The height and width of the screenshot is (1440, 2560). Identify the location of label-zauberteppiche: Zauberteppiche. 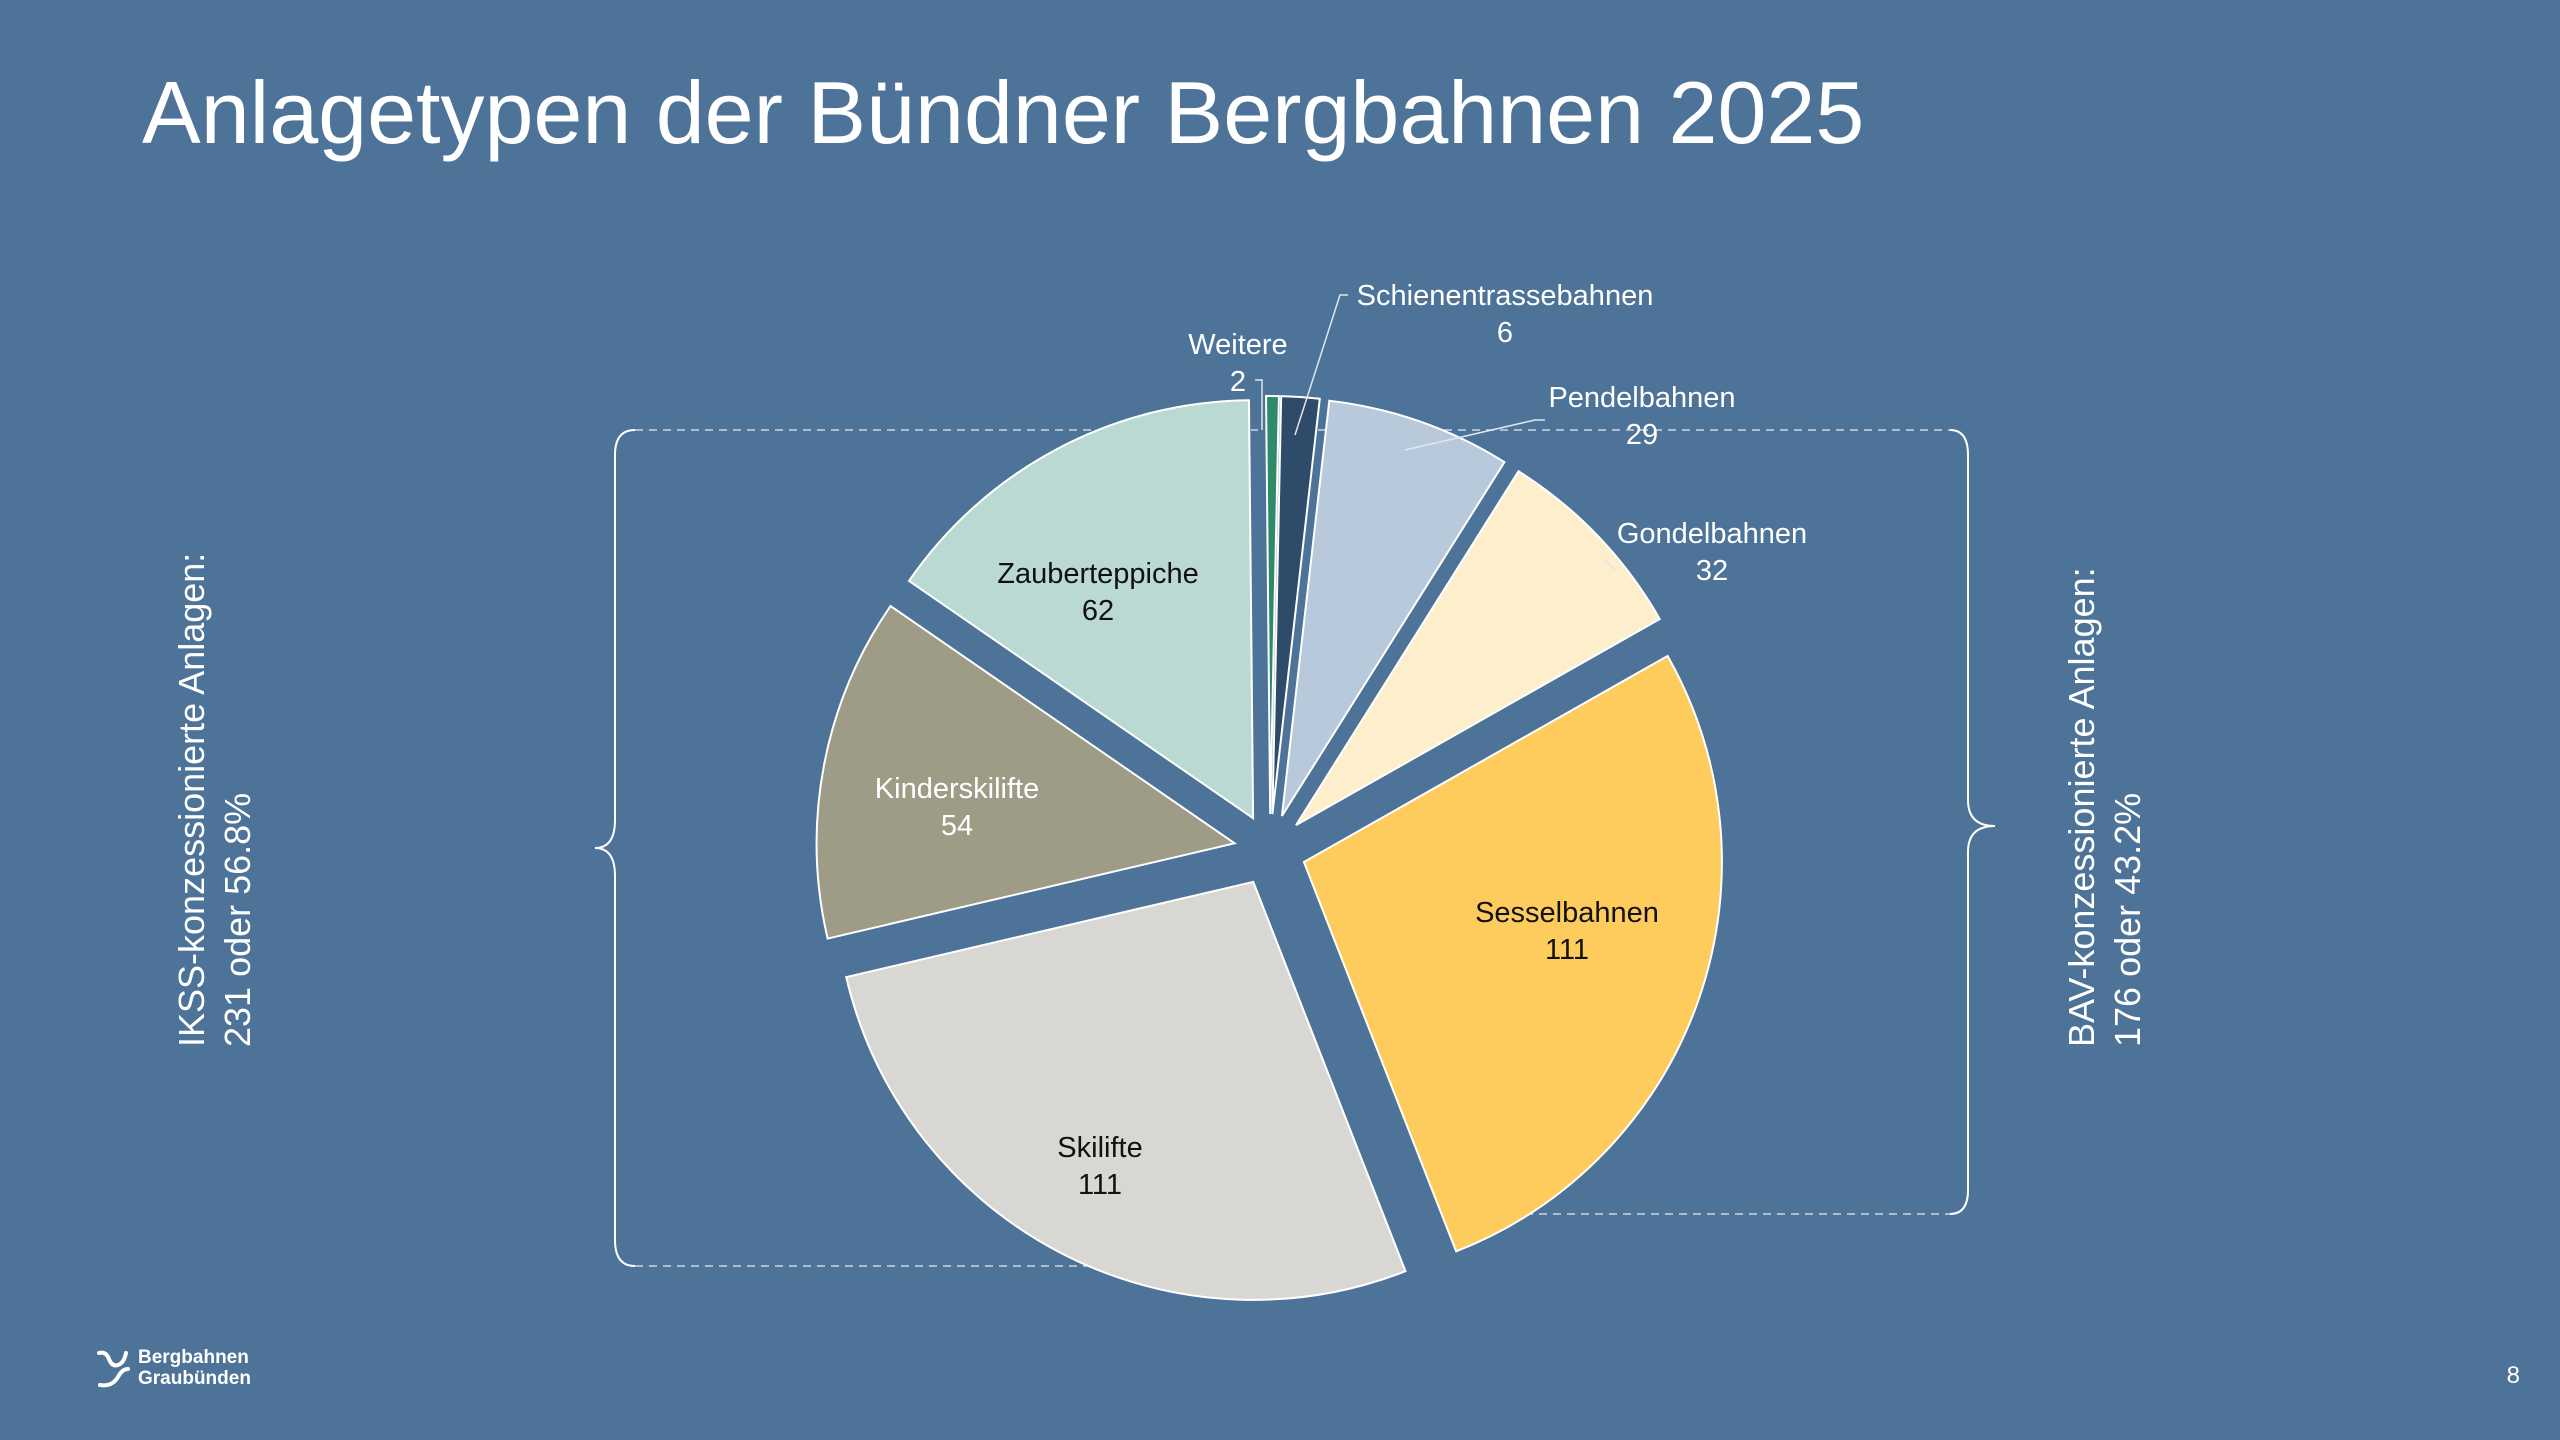
(1098, 574).